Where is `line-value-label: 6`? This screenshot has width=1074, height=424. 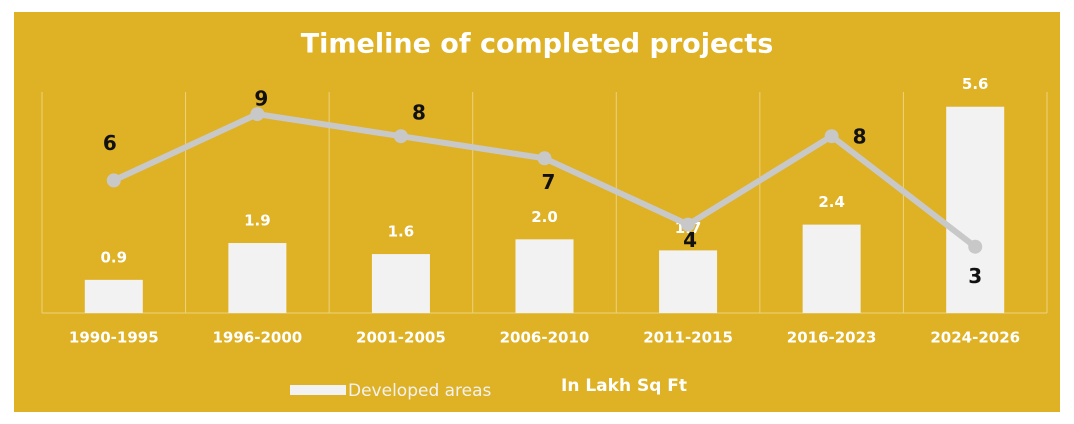 line-value-label: 6 is located at coordinates (110, 143).